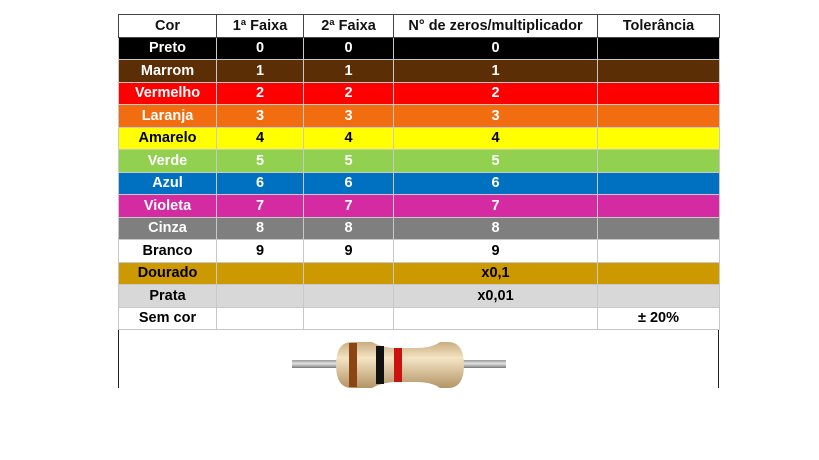  I want to click on band2-digit: 0, so click(348, 48).